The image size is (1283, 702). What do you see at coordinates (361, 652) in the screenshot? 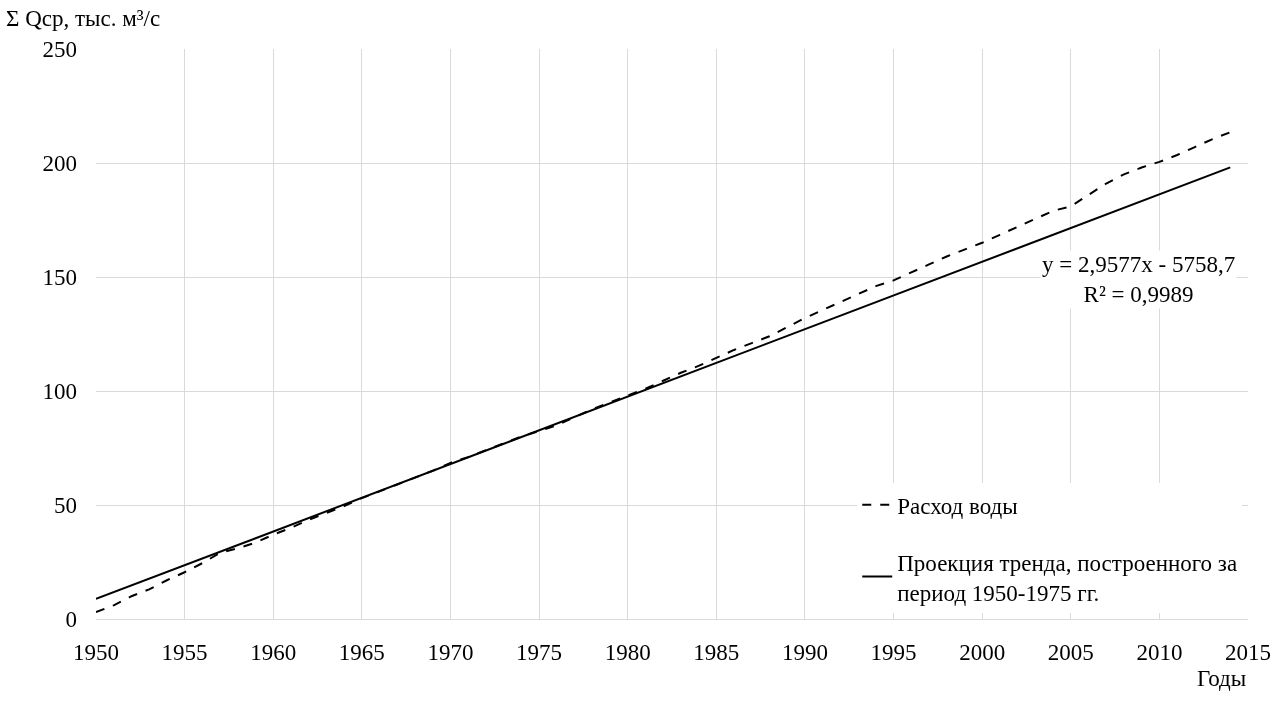
I see `x-tick-label: 1965` at bounding box center [361, 652].